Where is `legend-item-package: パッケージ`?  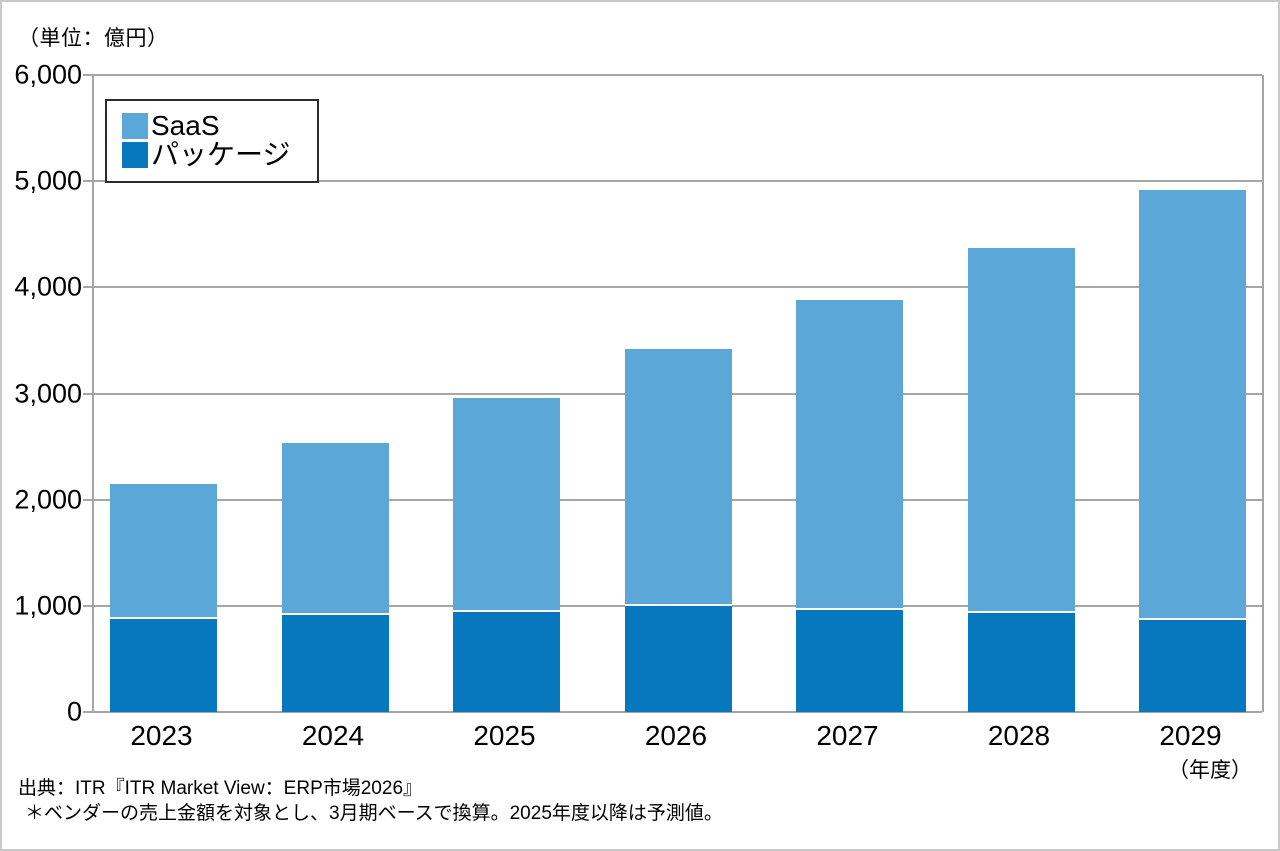 legend-item-package: パッケージ is located at coordinates (219, 154).